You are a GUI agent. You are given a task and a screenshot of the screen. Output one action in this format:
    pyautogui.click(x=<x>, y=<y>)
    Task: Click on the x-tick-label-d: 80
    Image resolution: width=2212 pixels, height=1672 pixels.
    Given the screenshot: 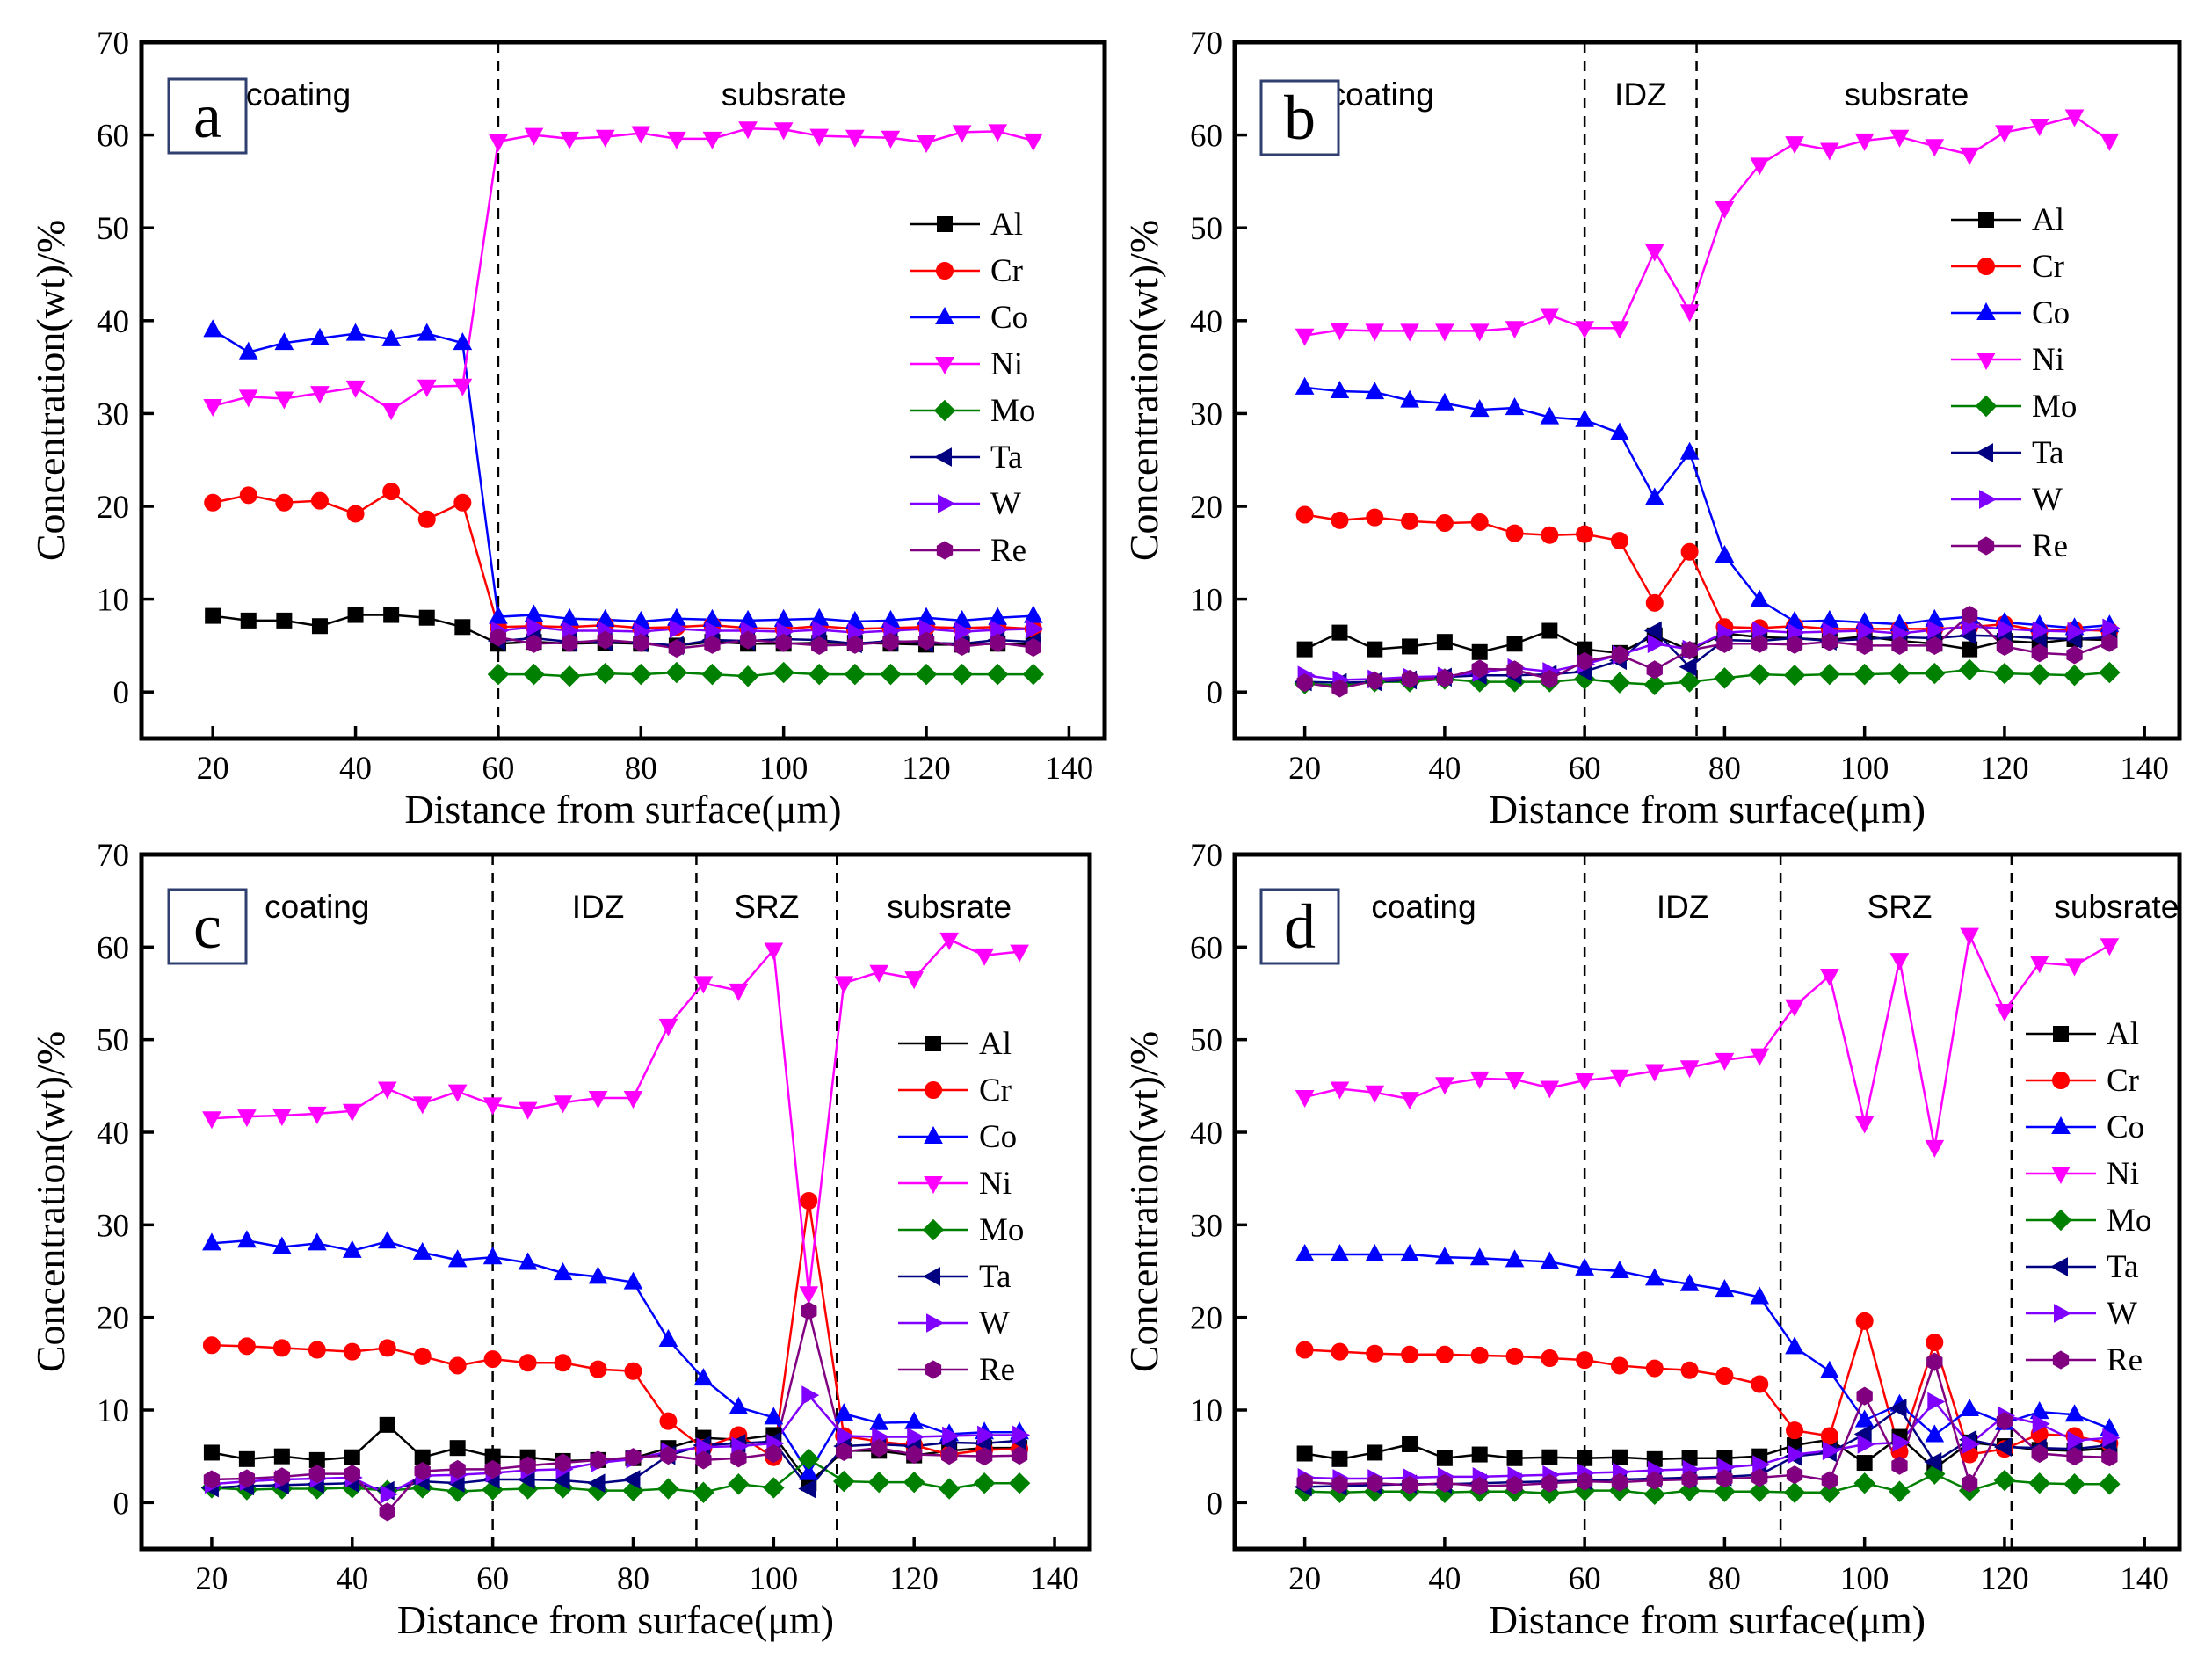 What is the action you would take?
    pyautogui.click(x=1725, y=1579)
    